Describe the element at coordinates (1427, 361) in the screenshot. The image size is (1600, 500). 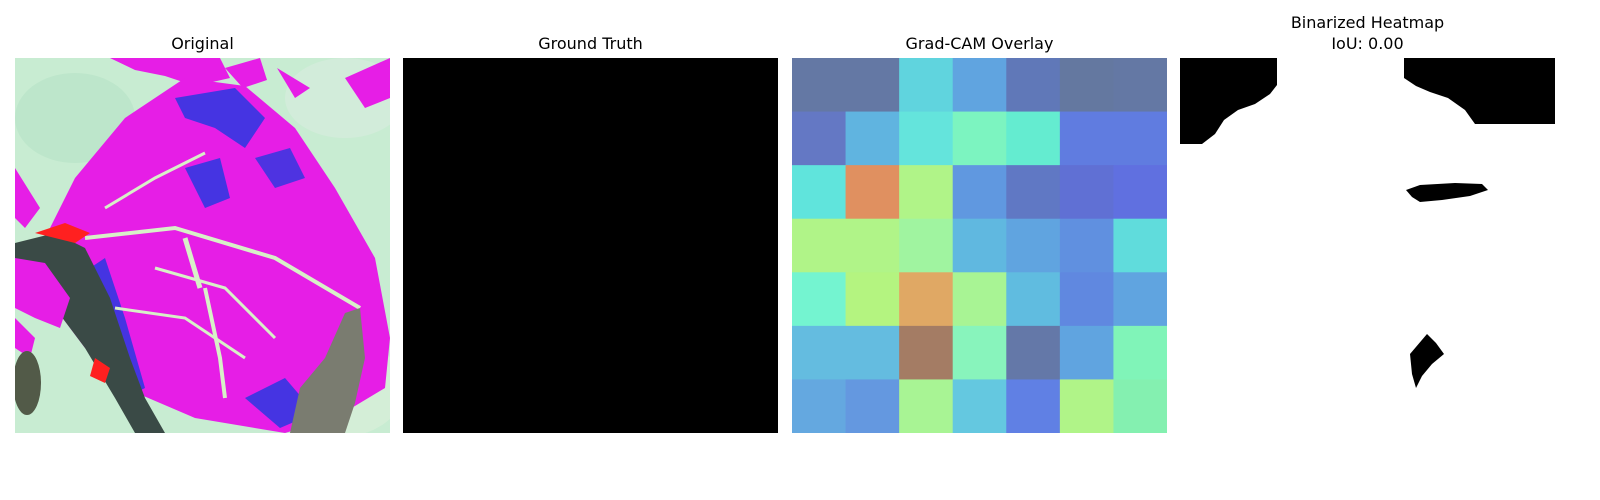
I see `mask-region-bottom` at that location.